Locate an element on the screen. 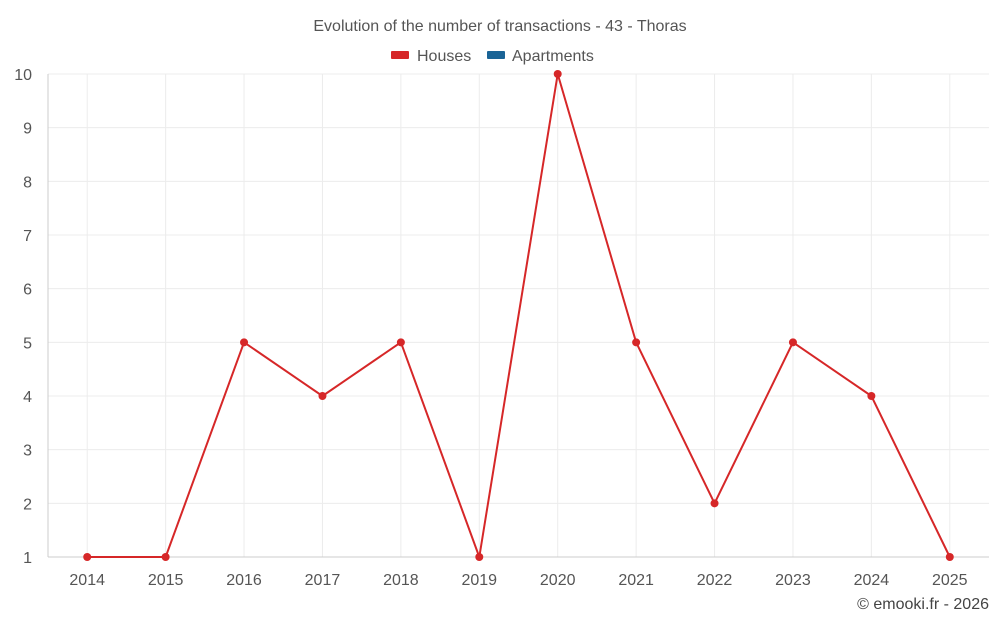  legend-swatch-houses is located at coordinates (400, 55).